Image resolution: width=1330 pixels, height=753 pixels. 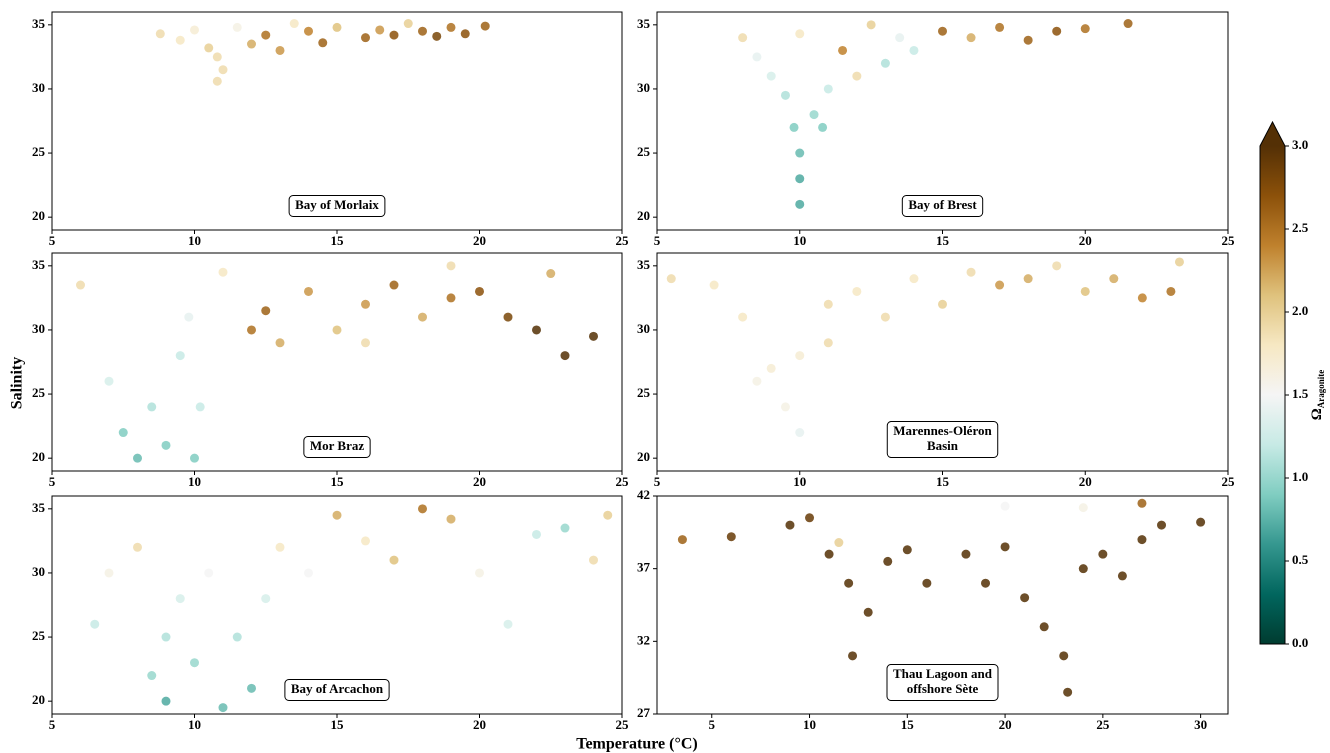 I want to click on colorbar, so click(x=1272, y=395).